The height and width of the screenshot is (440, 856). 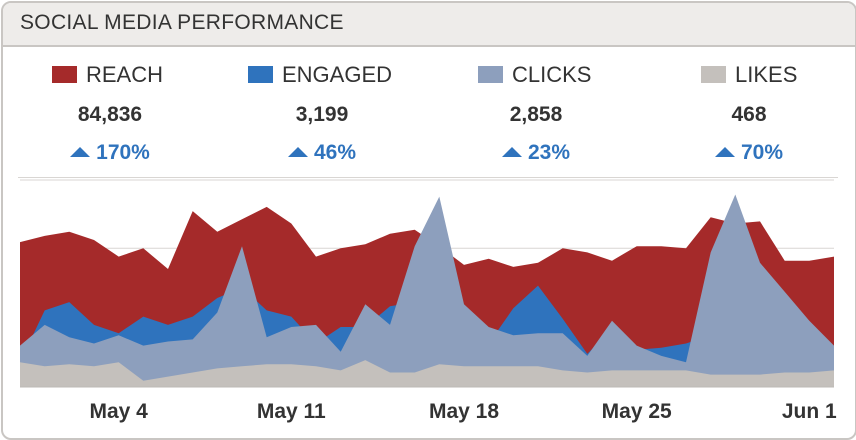 What do you see at coordinates (322, 114) in the screenshot?
I see `stat-engaged-value: 3,199` at bounding box center [322, 114].